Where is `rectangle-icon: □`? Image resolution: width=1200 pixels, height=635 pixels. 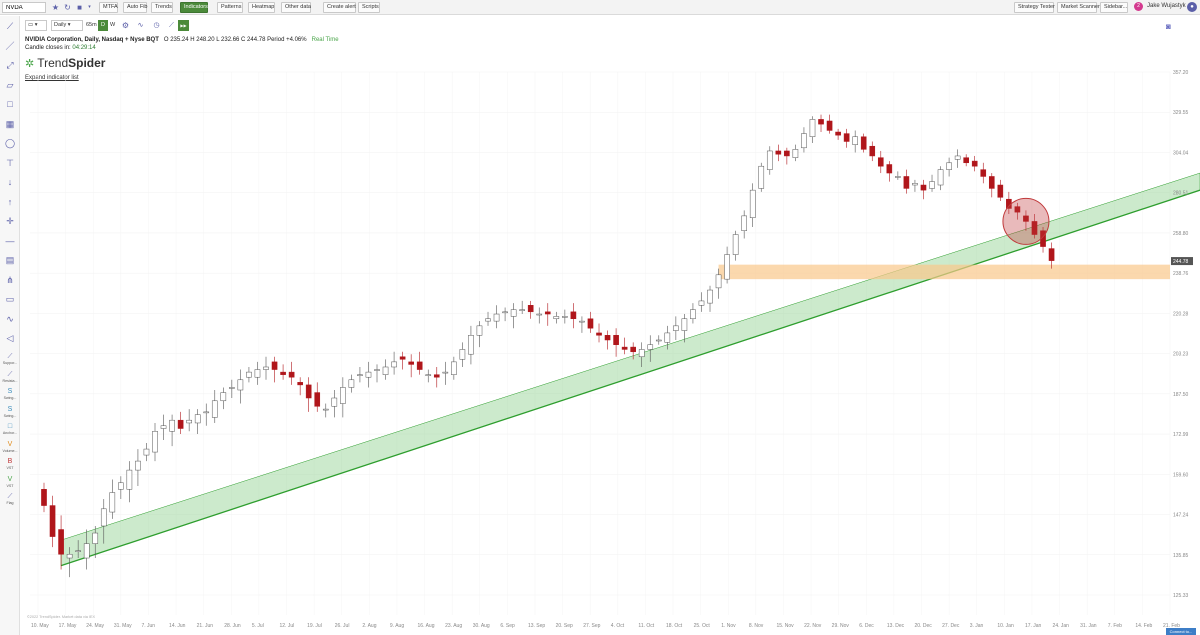 rectangle-icon: □ is located at coordinates (10, 104).